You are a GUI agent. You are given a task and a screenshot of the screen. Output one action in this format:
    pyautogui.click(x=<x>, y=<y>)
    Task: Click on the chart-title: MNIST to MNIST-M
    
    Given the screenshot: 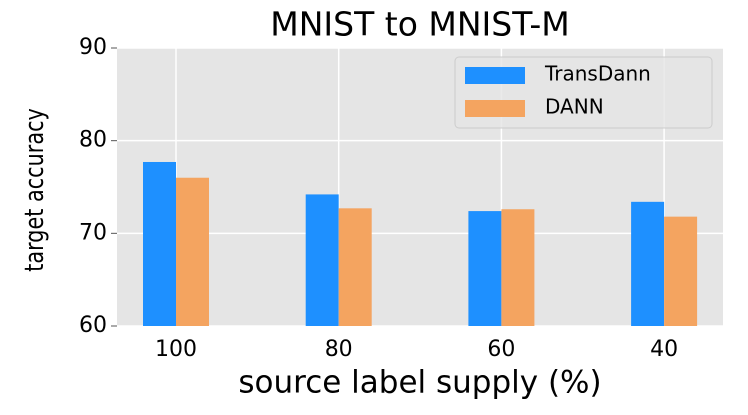 What is the action you would take?
    pyautogui.click(x=419, y=24)
    